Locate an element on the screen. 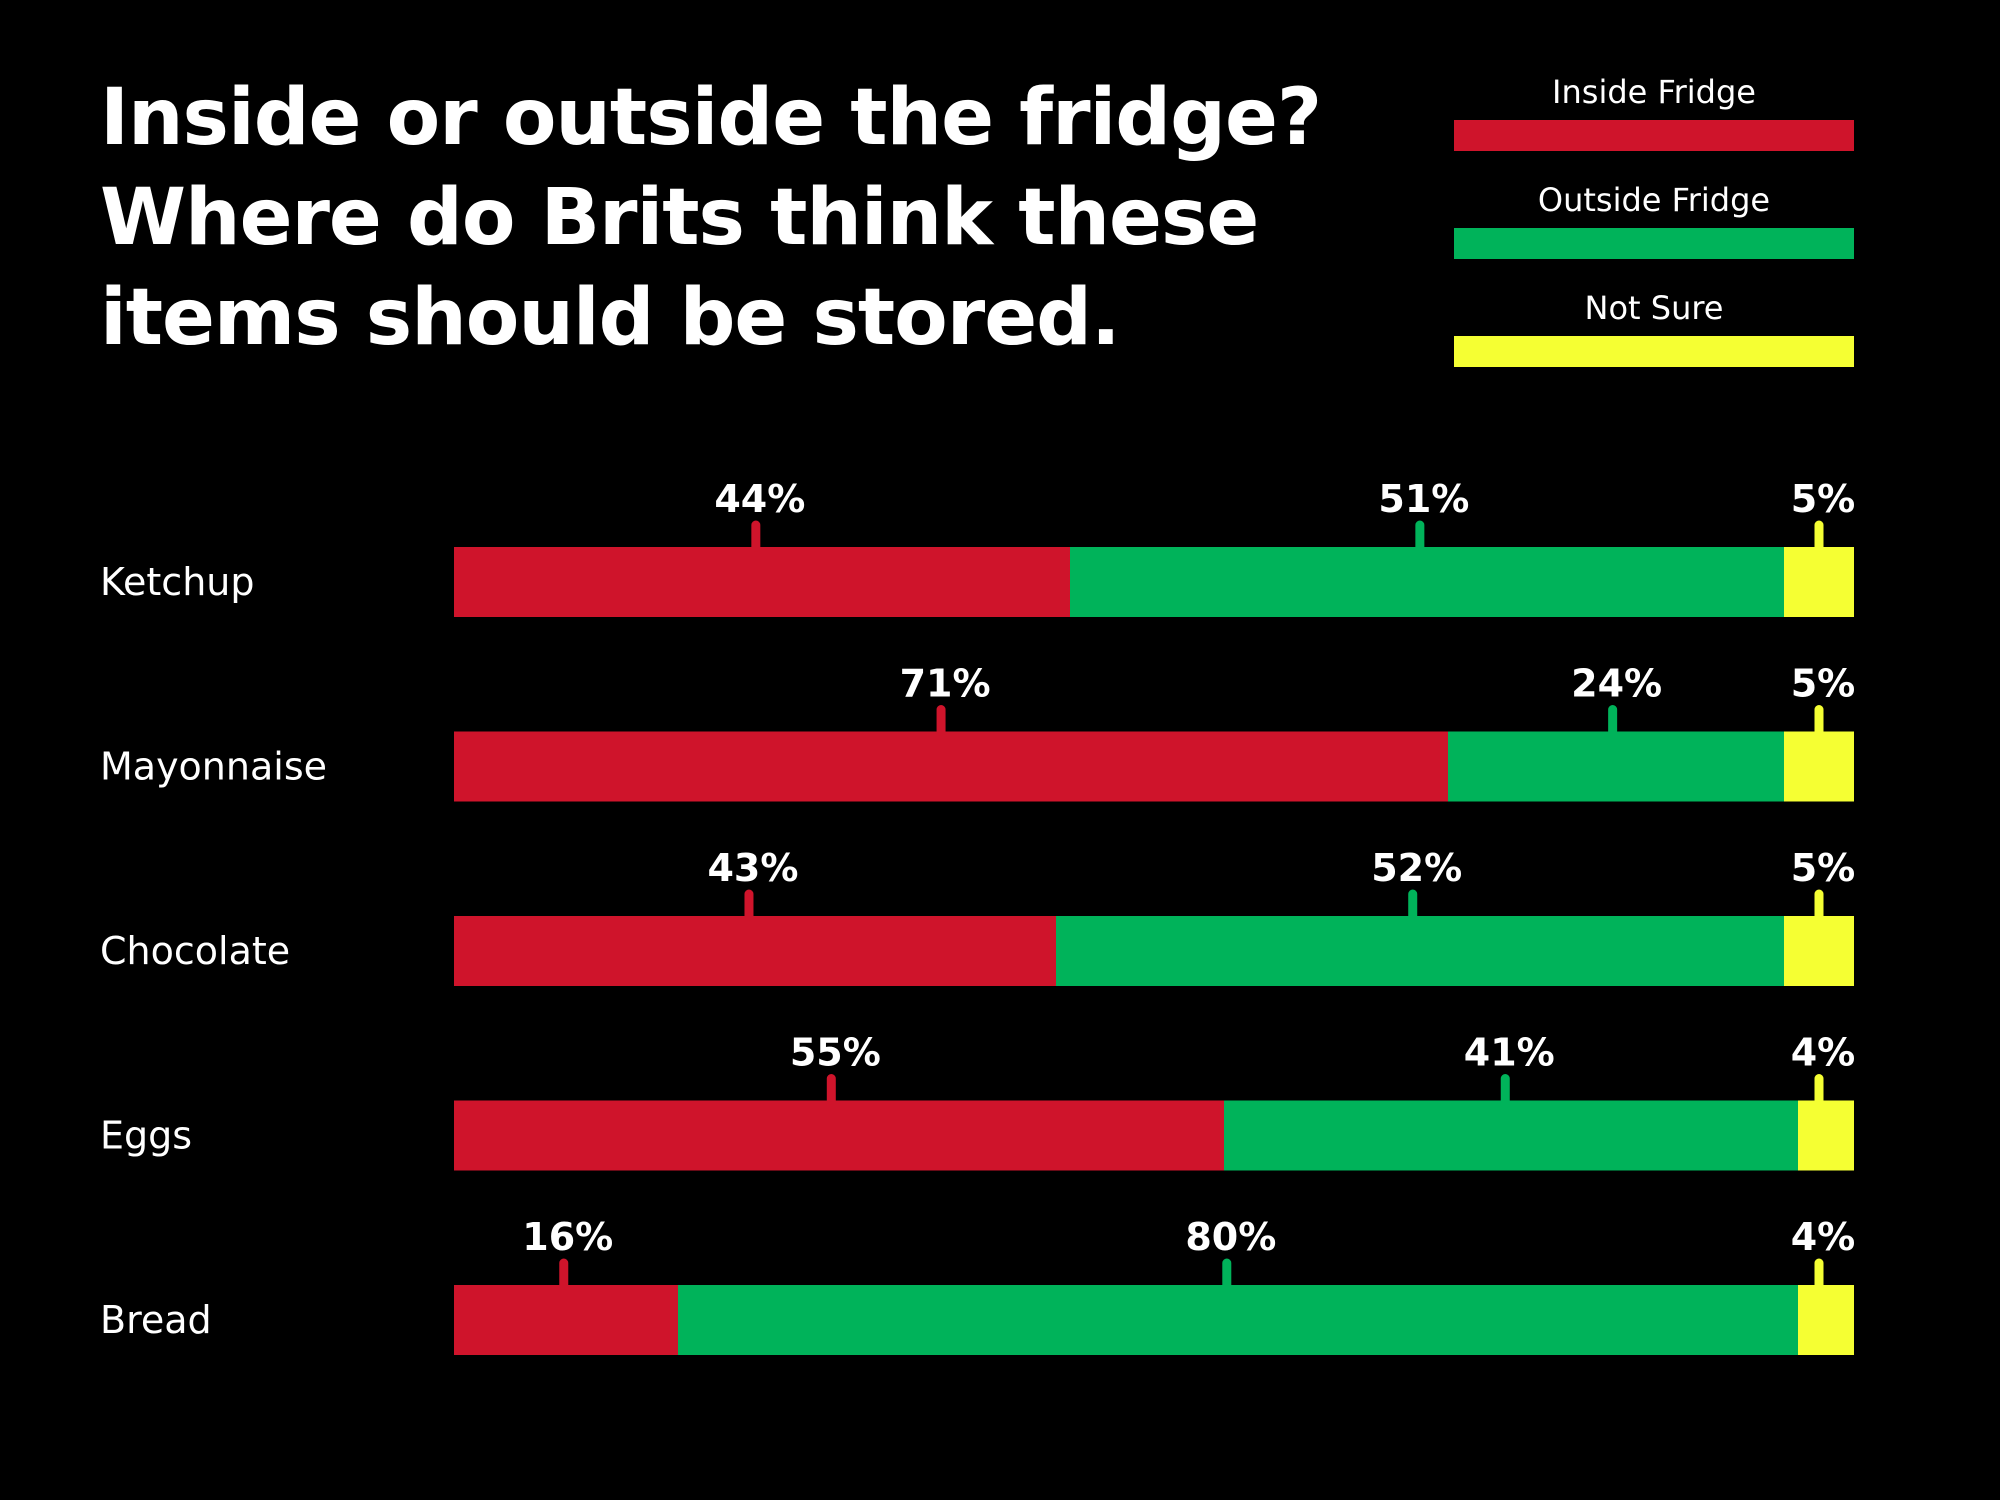 The image size is (2000, 1500). legend-label-inside-fridge: Inside Fridge is located at coordinates (1654, 92).